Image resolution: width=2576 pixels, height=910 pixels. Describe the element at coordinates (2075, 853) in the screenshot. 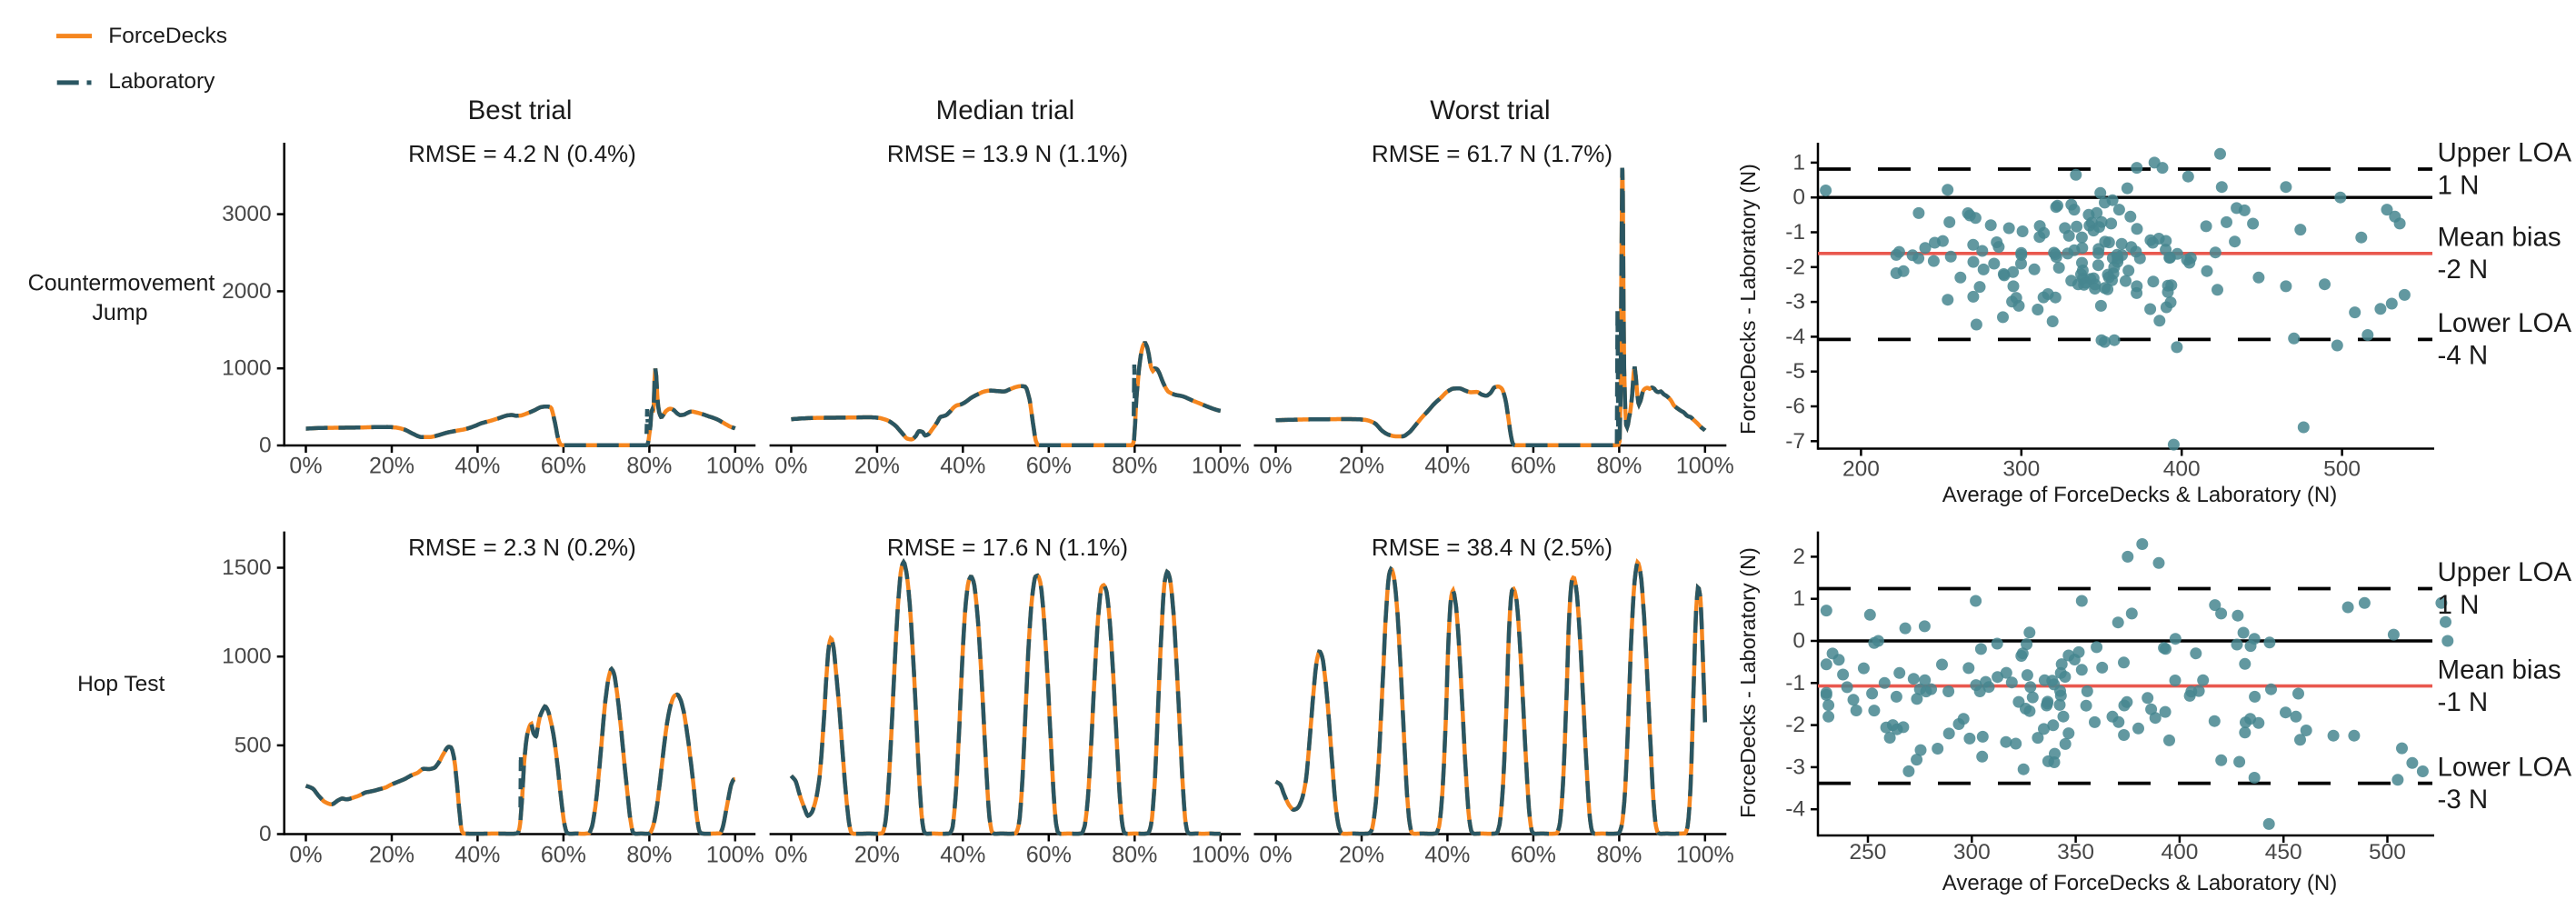

I see `svg-text: 350` at that location.